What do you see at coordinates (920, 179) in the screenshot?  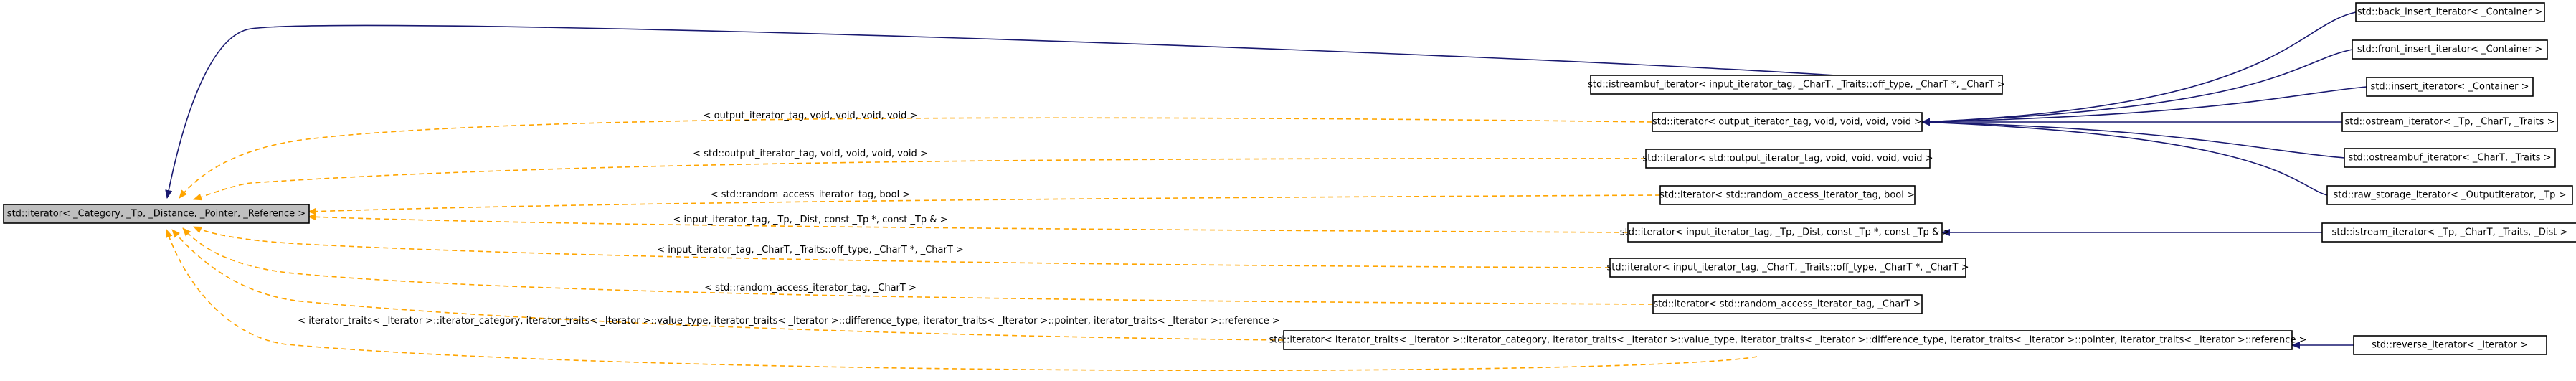 I see `tedge-std-output` at bounding box center [920, 179].